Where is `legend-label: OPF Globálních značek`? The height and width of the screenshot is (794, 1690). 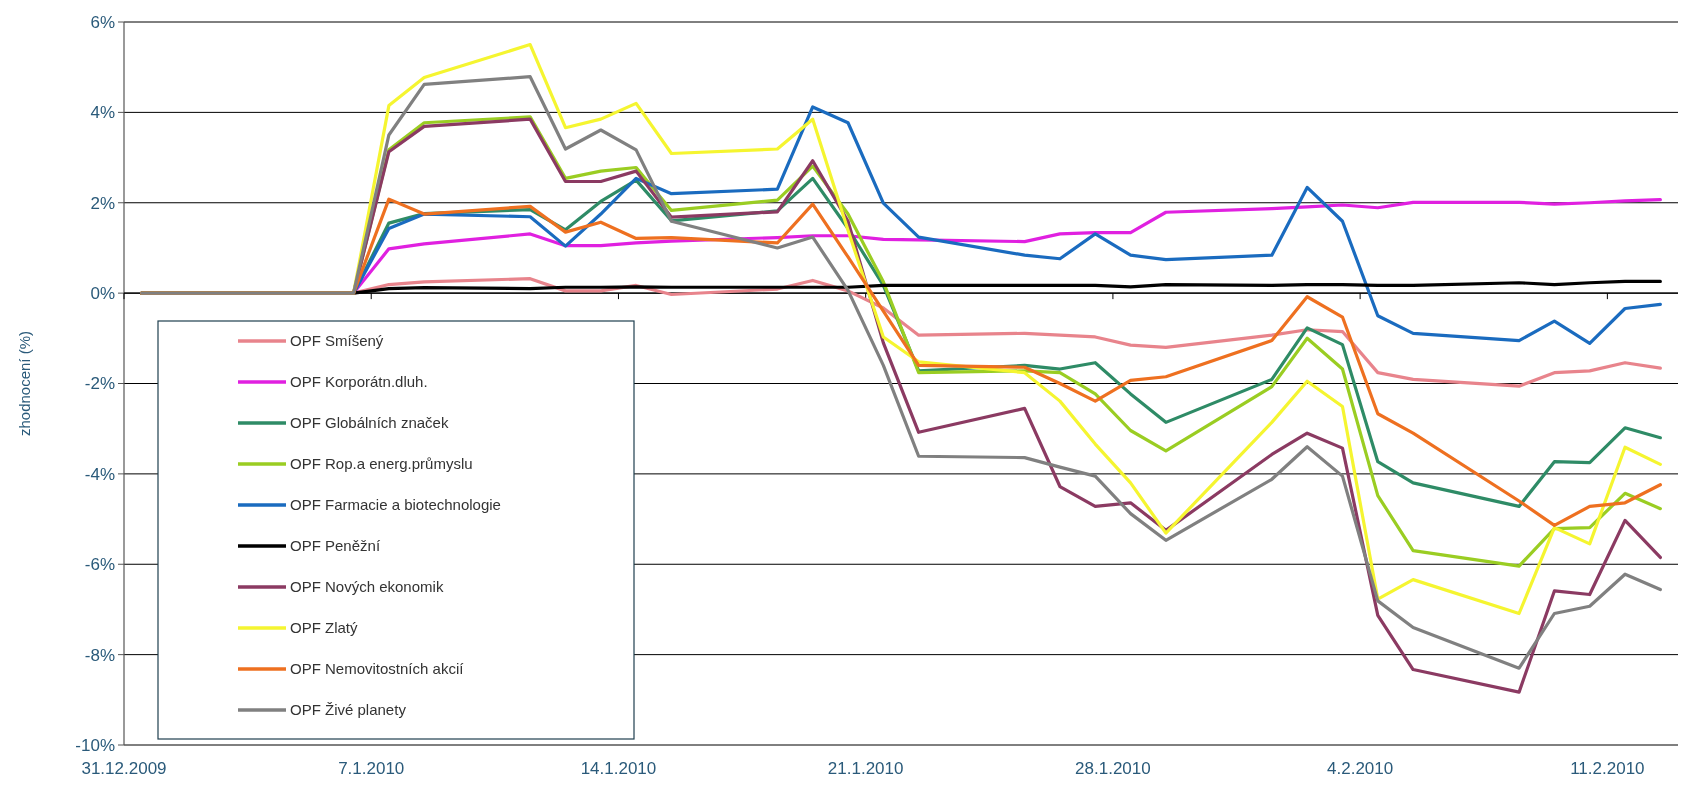 legend-label: OPF Globálních značek is located at coordinates (369, 423).